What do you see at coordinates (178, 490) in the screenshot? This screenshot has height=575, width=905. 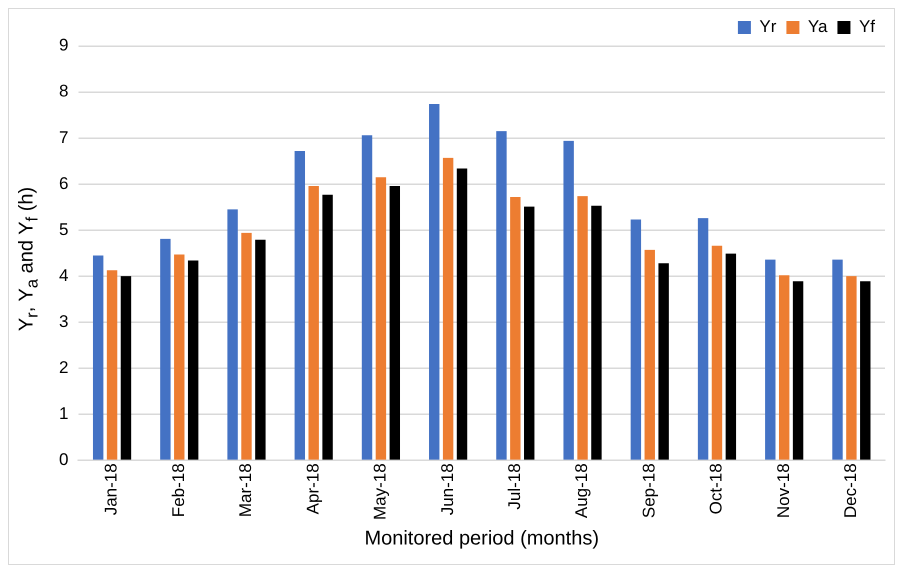 I see `x-tick-label: Feb-18` at bounding box center [178, 490].